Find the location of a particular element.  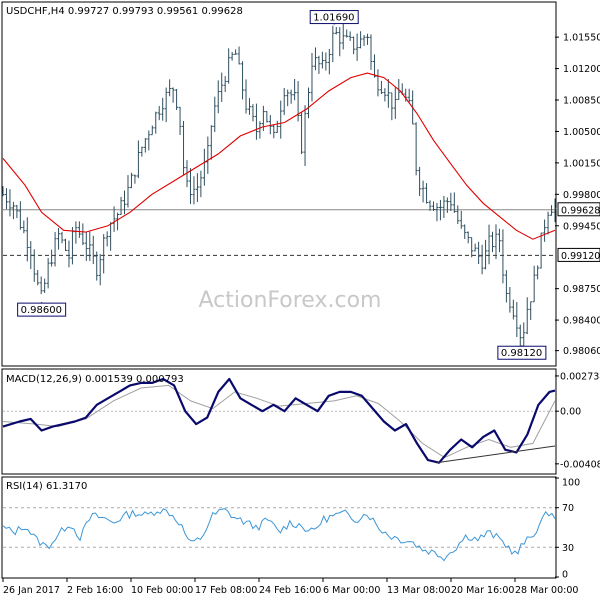

price-annotation: 1.01690 is located at coordinates (334, 17).